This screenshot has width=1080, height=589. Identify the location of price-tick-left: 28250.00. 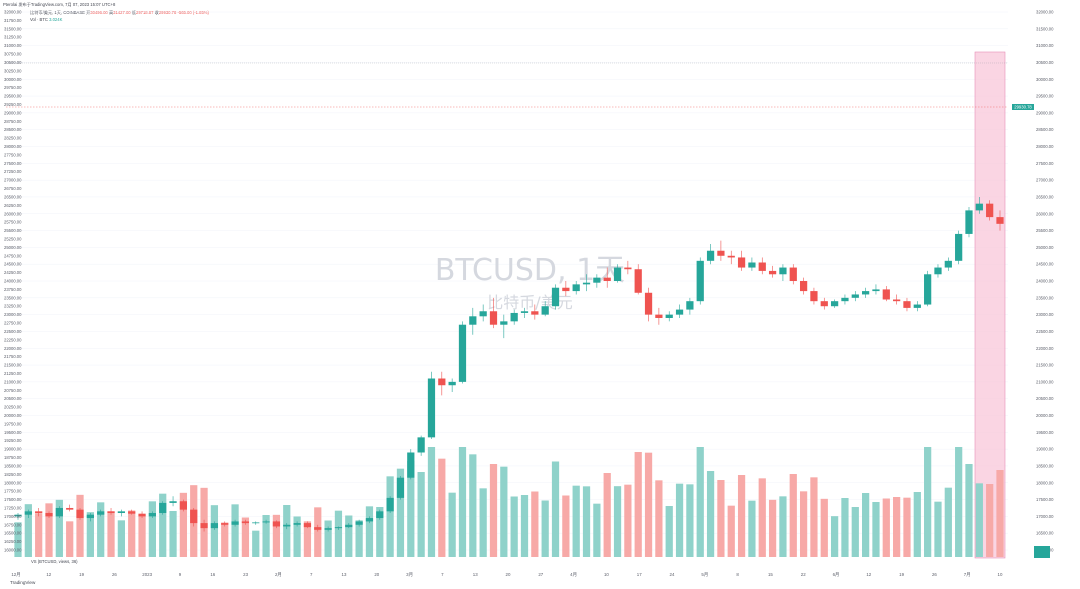
(13, 138).